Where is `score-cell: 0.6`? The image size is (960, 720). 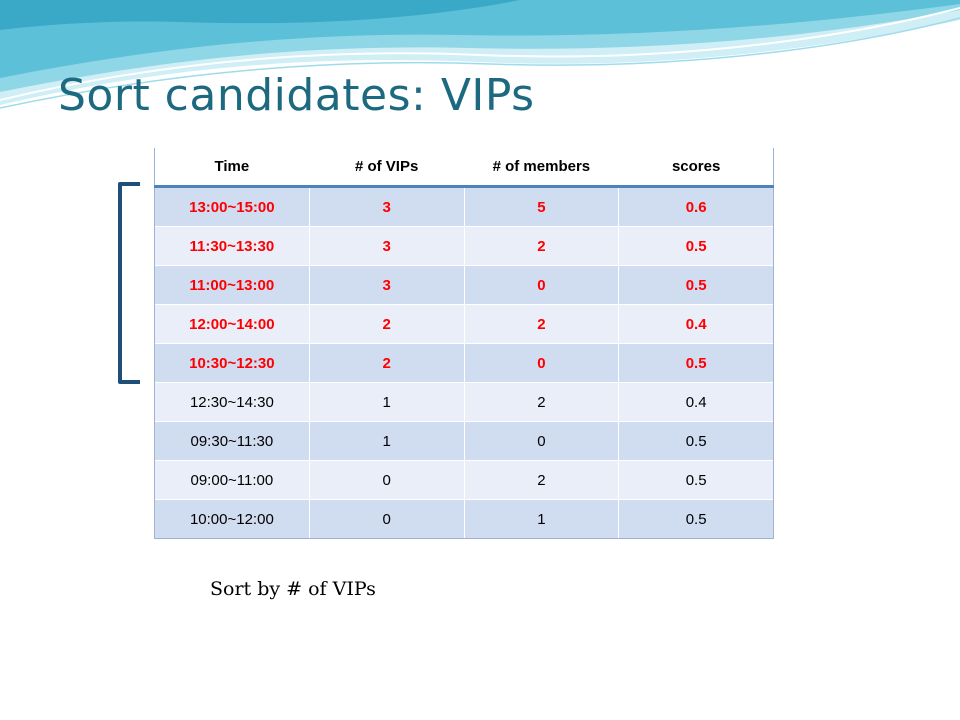 score-cell: 0.6 is located at coordinates (696, 206).